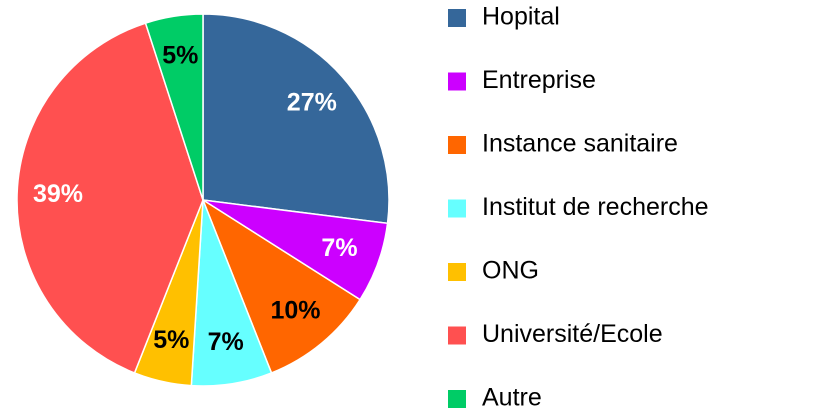  What do you see at coordinates (295, 310) in the screenshot?
I see `data-label: 10%` at bounding box center [295, 310].